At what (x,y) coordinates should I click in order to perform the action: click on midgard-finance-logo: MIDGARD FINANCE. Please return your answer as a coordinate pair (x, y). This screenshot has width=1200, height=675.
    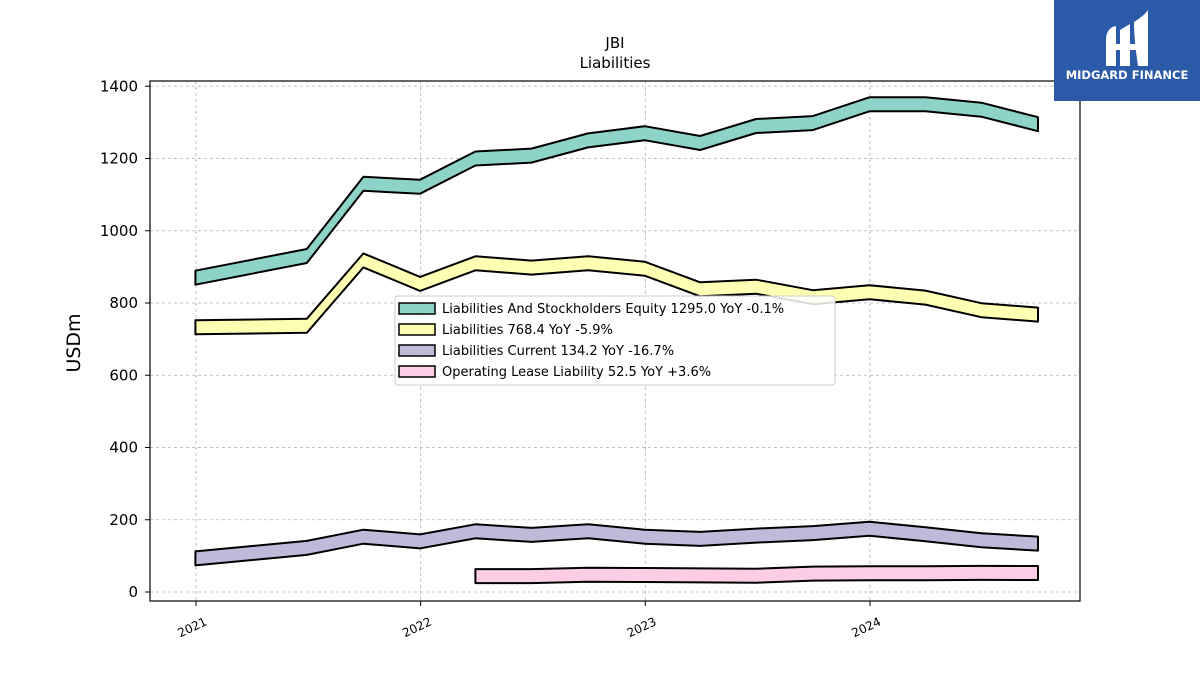
    Looking at the image, I should click on (1127, 50).